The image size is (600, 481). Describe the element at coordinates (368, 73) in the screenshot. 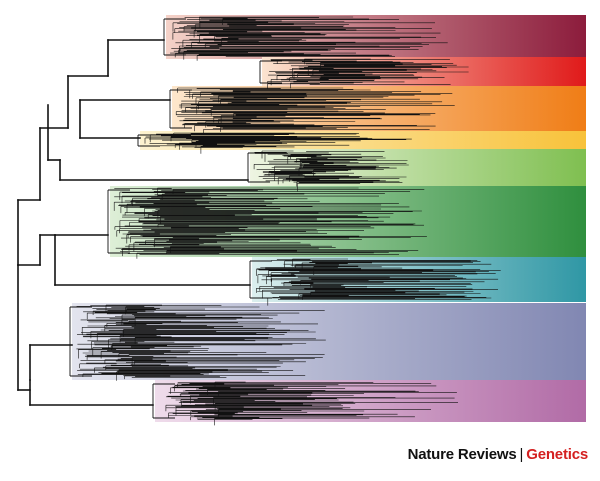

I see `clade-2-tips` at that location.